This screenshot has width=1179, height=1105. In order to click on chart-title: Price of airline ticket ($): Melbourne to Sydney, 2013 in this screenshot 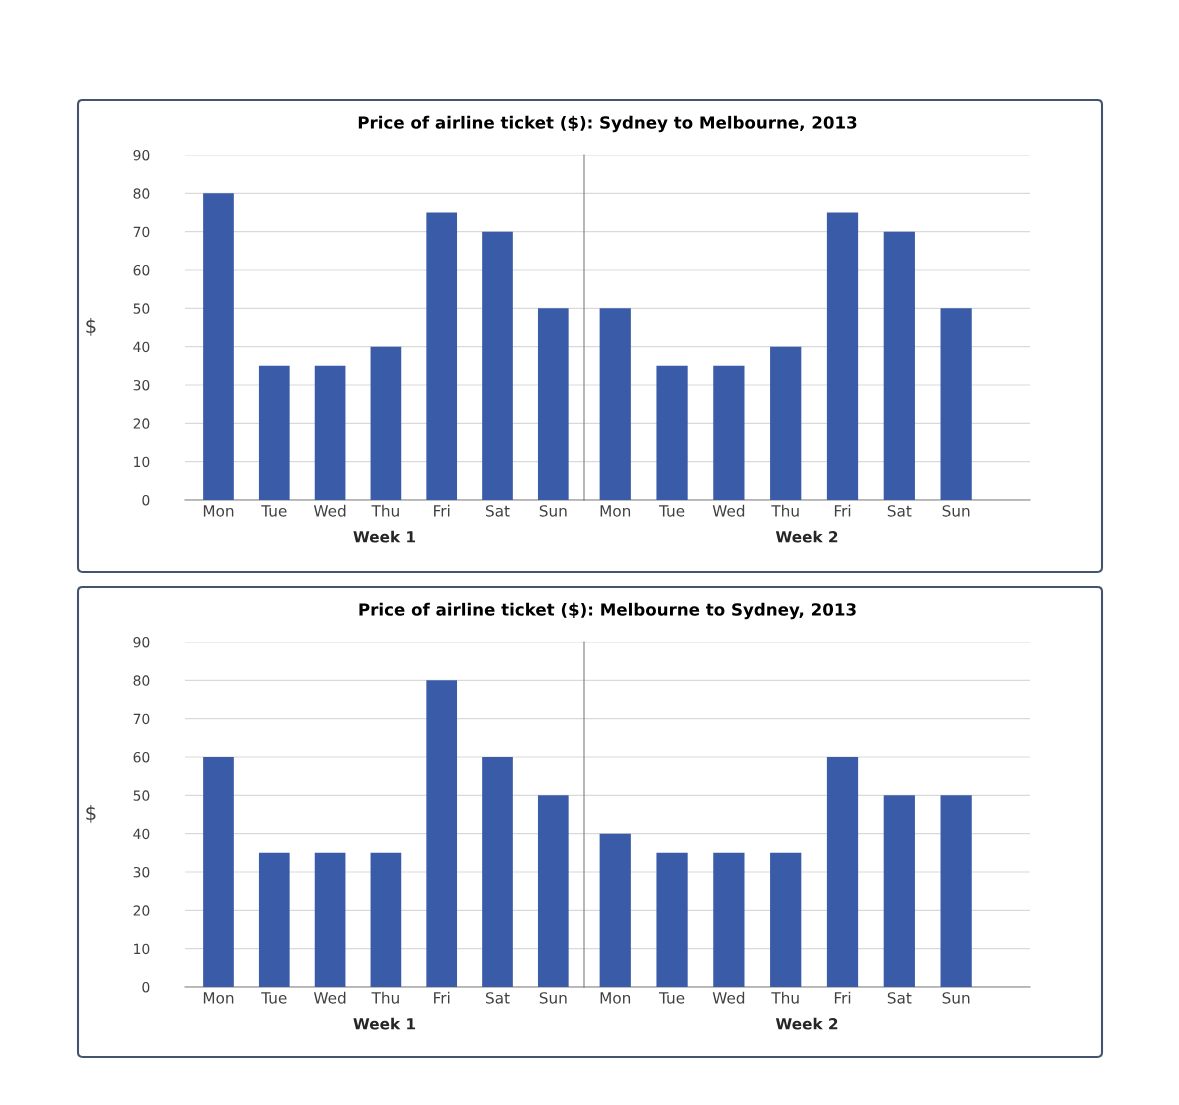, I will do `click(607, 611)`.